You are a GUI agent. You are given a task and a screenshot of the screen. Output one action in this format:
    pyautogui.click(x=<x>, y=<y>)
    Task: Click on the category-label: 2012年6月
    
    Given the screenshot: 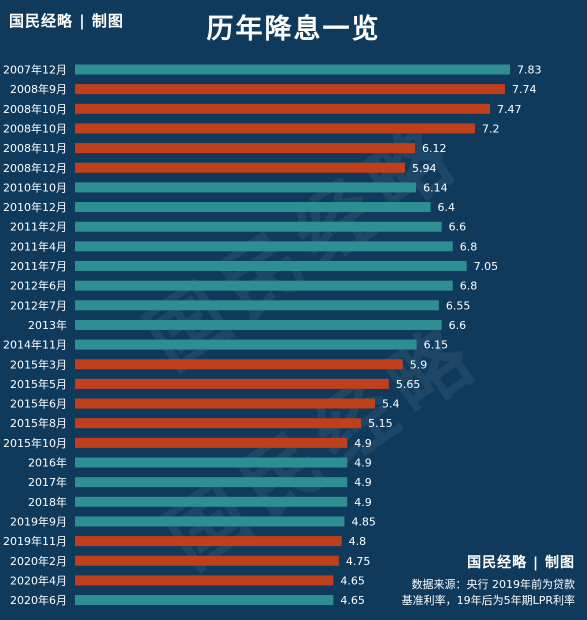 What is the action you would take?
    pyautogui.click(x=38, y=286)
    